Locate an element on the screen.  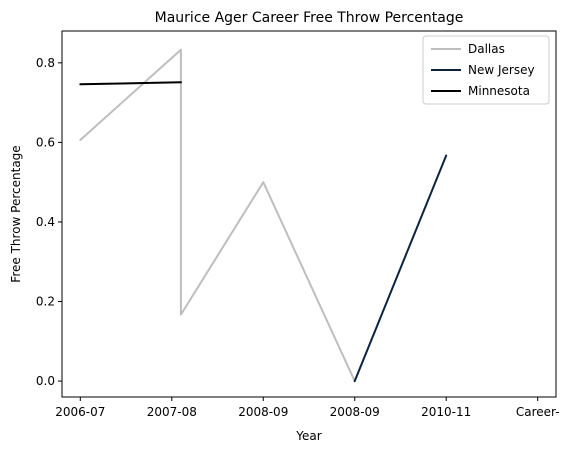
series-line-minnesota is located at coordinates (130, 83).